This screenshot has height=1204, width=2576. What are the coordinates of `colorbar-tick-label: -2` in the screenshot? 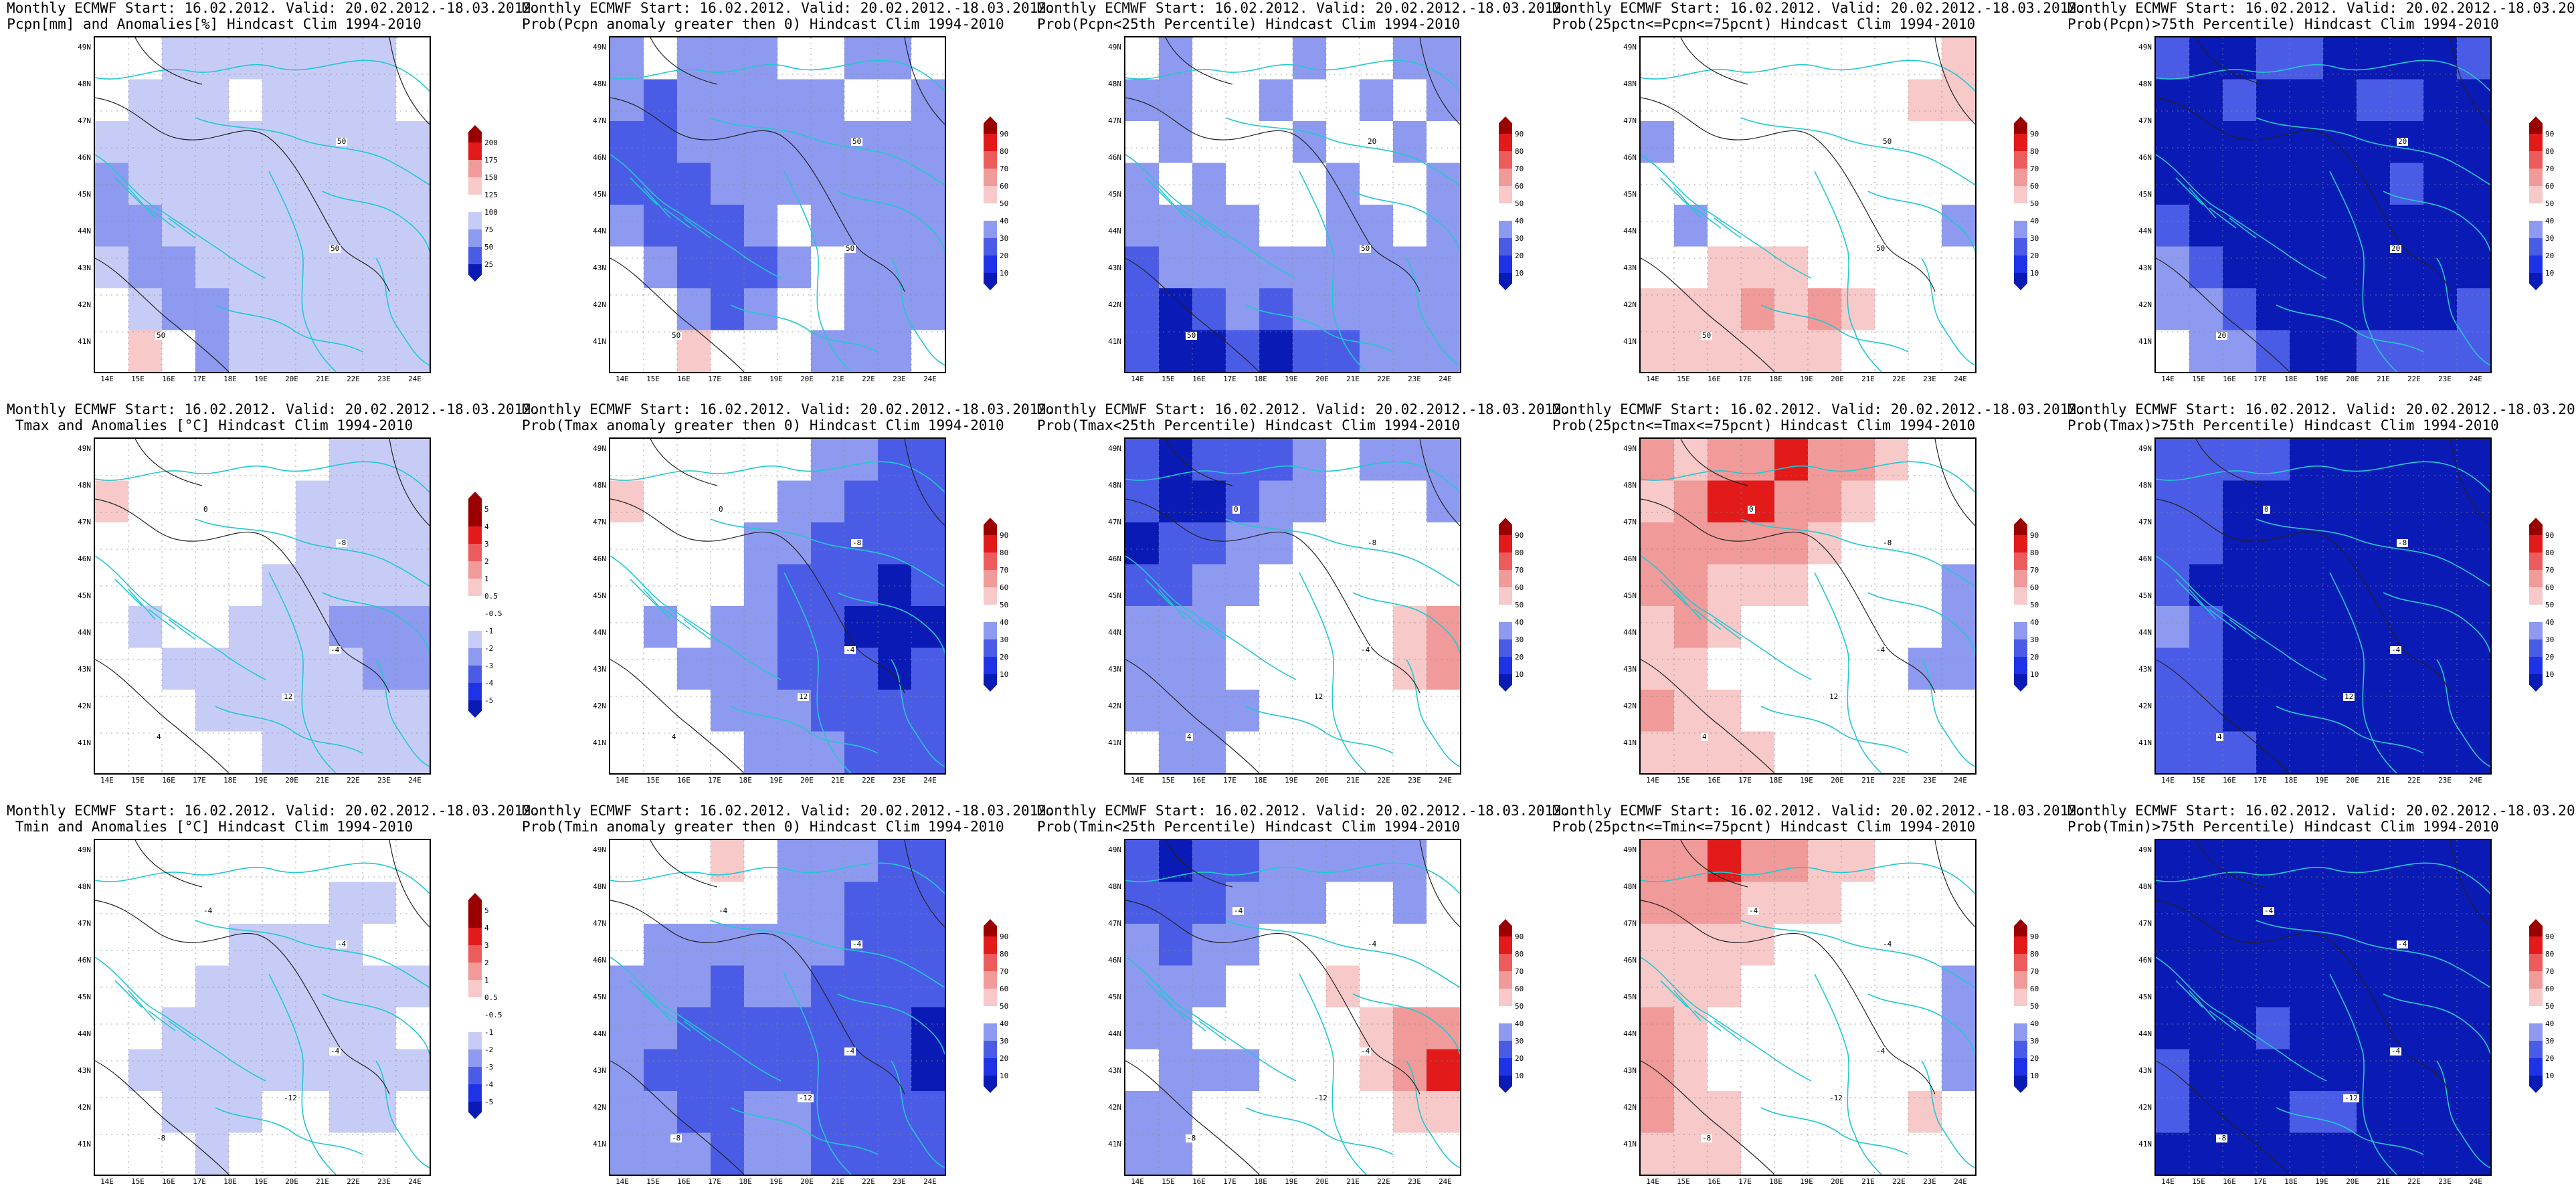 It's located at (489, 648).